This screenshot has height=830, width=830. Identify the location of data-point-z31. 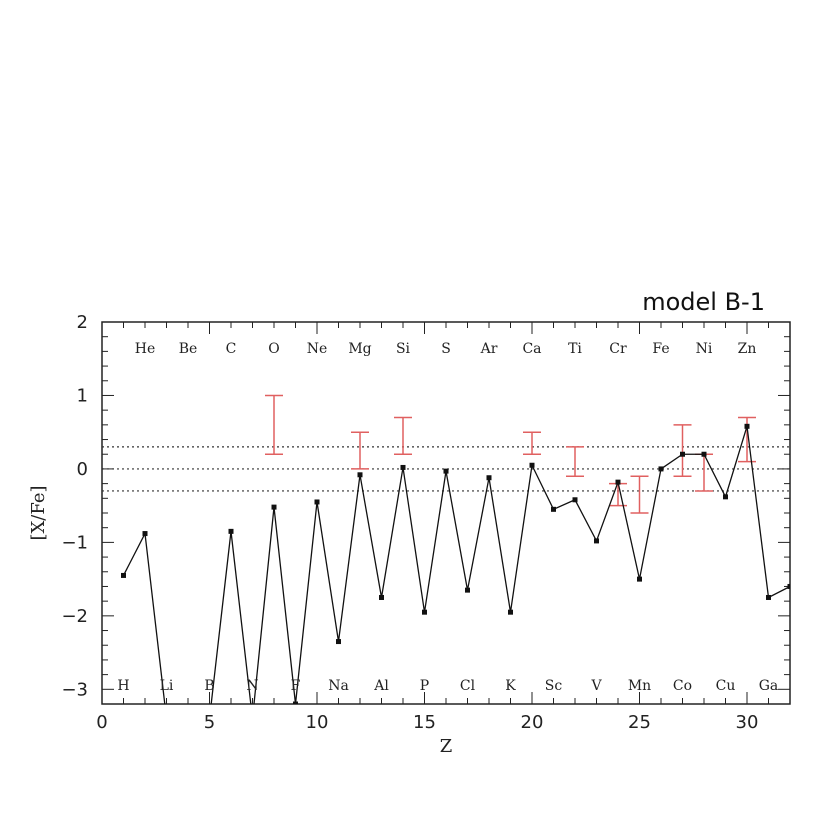
(768, 597).